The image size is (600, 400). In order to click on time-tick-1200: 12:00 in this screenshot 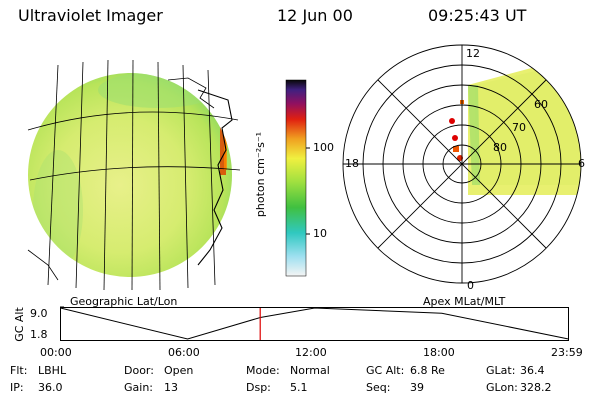, I will do `click(311, 352)`.